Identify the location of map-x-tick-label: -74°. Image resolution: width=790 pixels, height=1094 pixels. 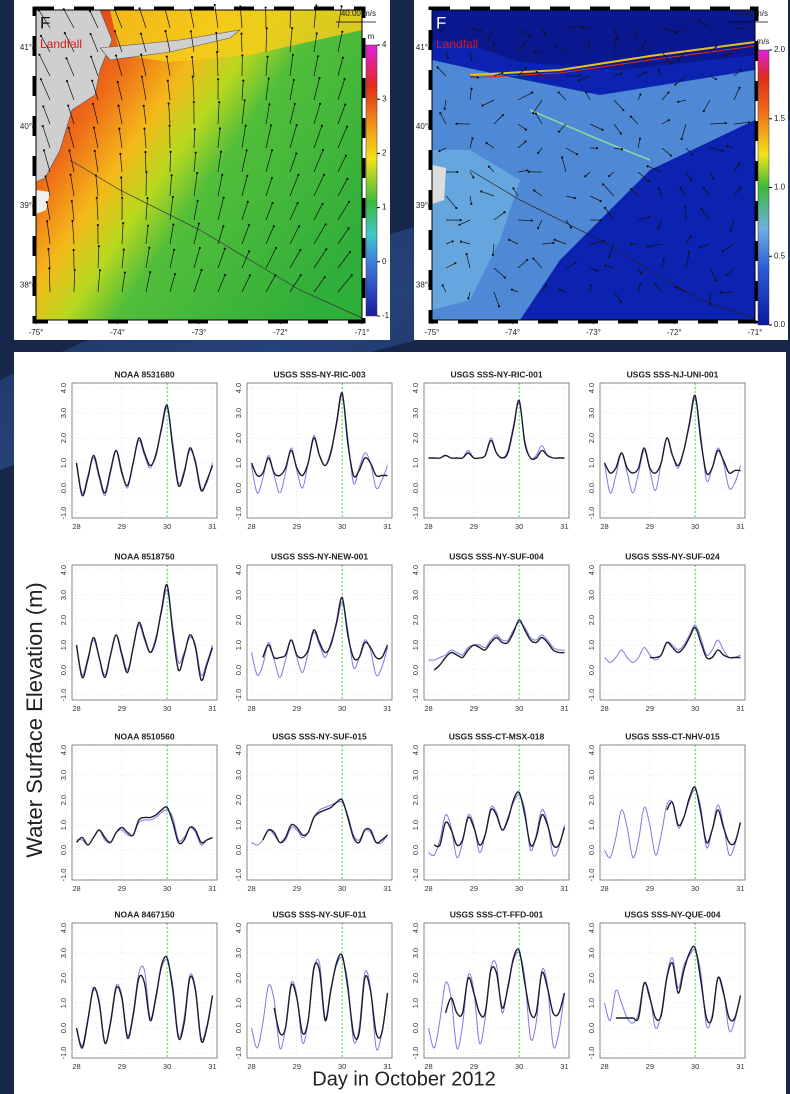
(117, 332).